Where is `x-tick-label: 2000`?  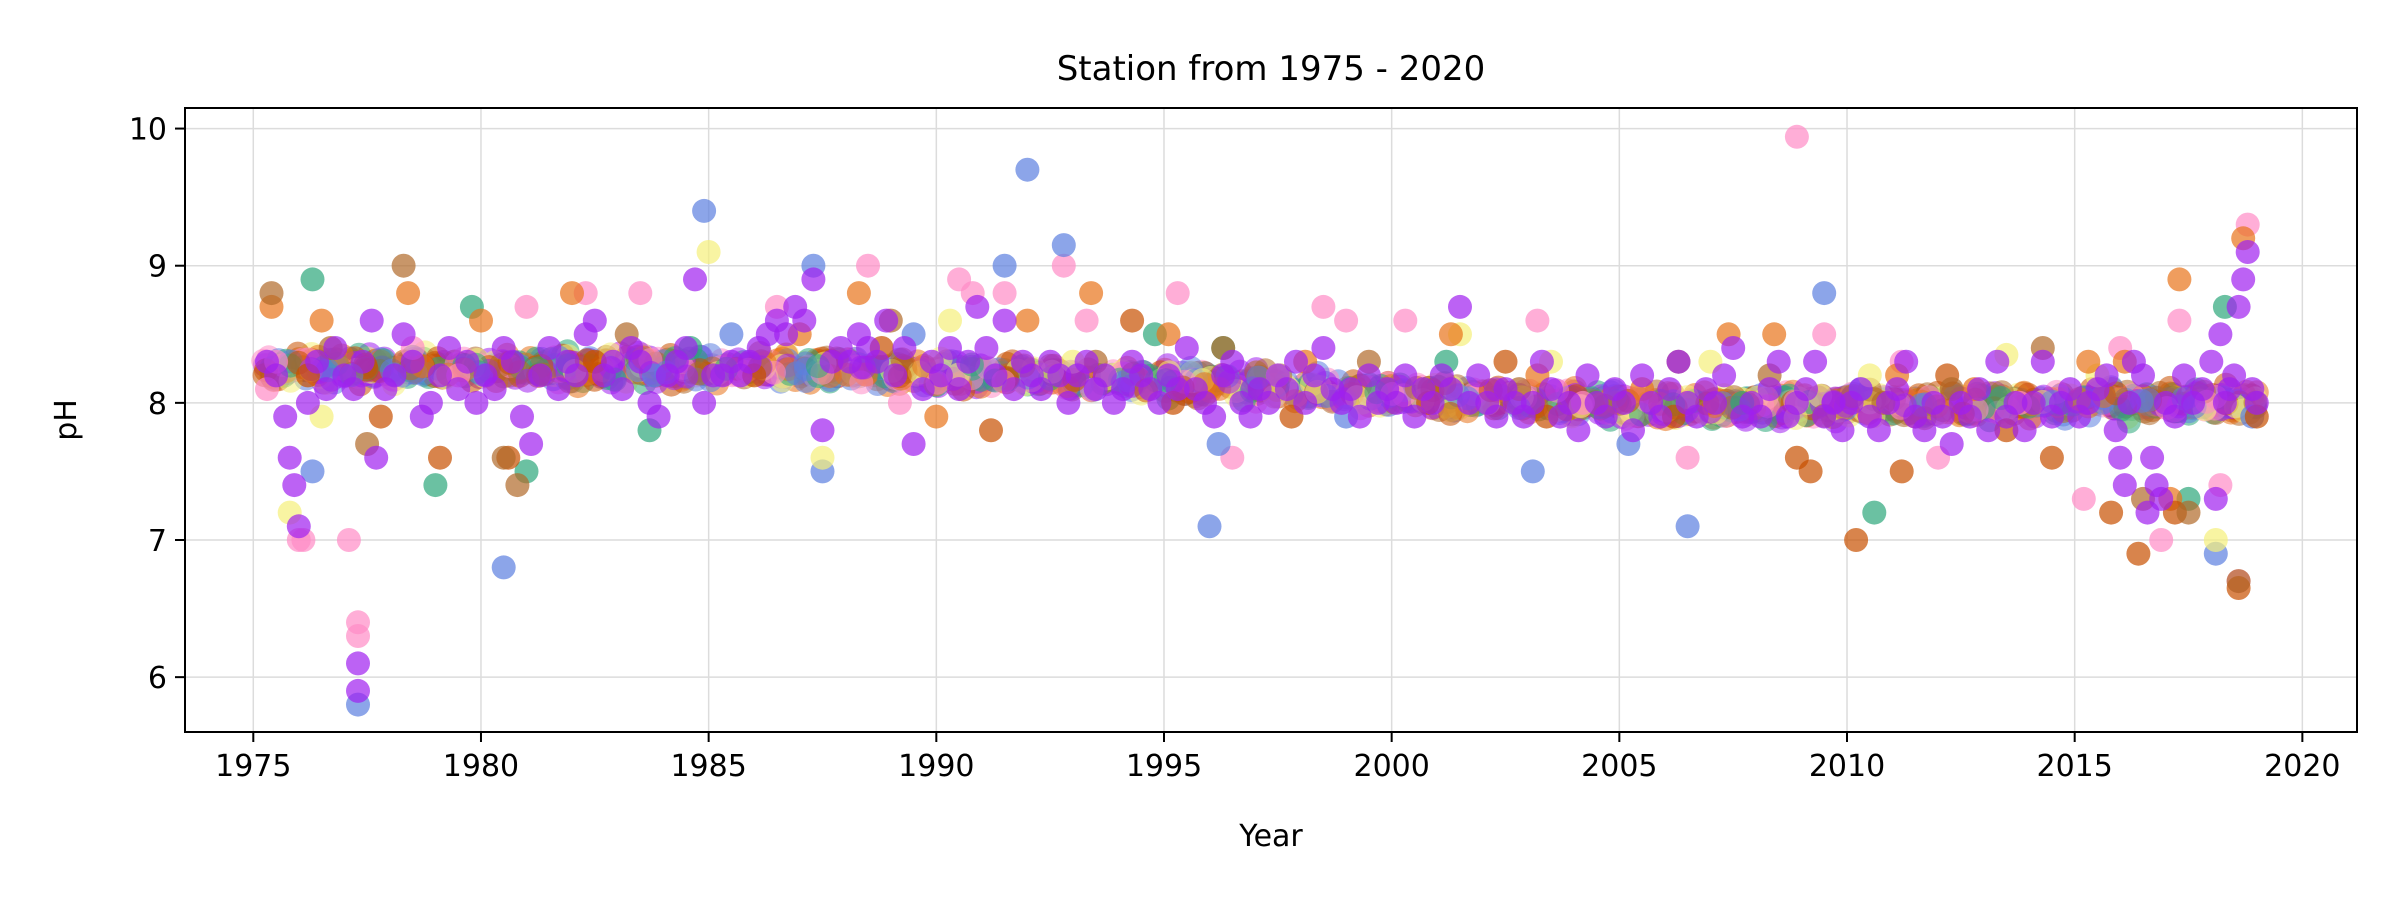
x-tick-label: 2000 is located at coordinates (1391, 766).